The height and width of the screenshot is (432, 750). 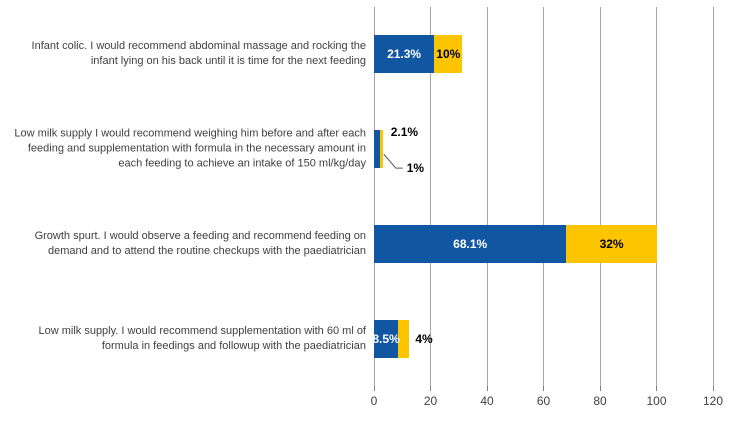 I want to click on tick-label: 40, so click(x=487, y=401).